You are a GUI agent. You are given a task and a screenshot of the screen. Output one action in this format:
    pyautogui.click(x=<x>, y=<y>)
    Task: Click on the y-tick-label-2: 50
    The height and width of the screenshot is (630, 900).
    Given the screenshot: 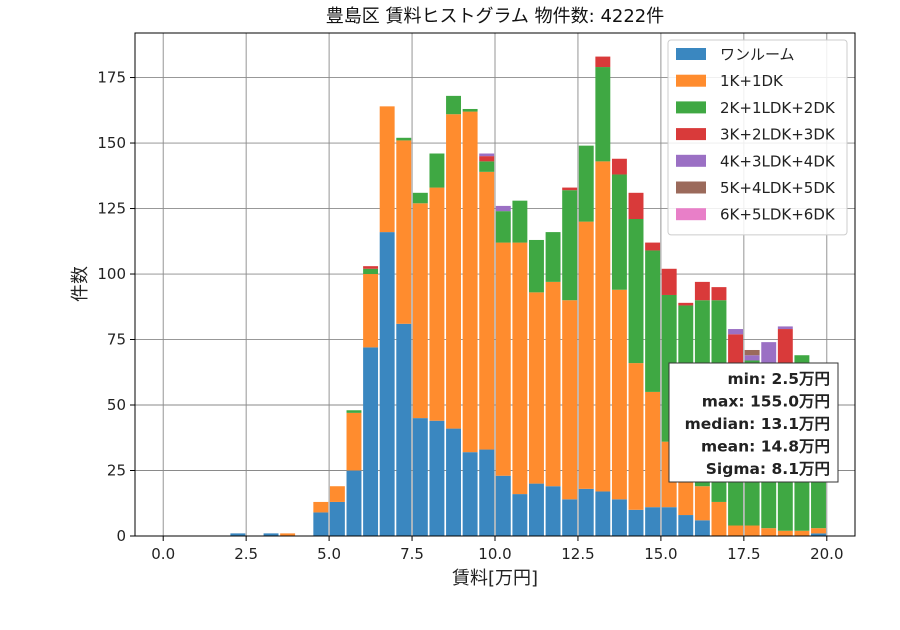 What is the action you would take?
    pyautogui.click(x=116, y=405)
    